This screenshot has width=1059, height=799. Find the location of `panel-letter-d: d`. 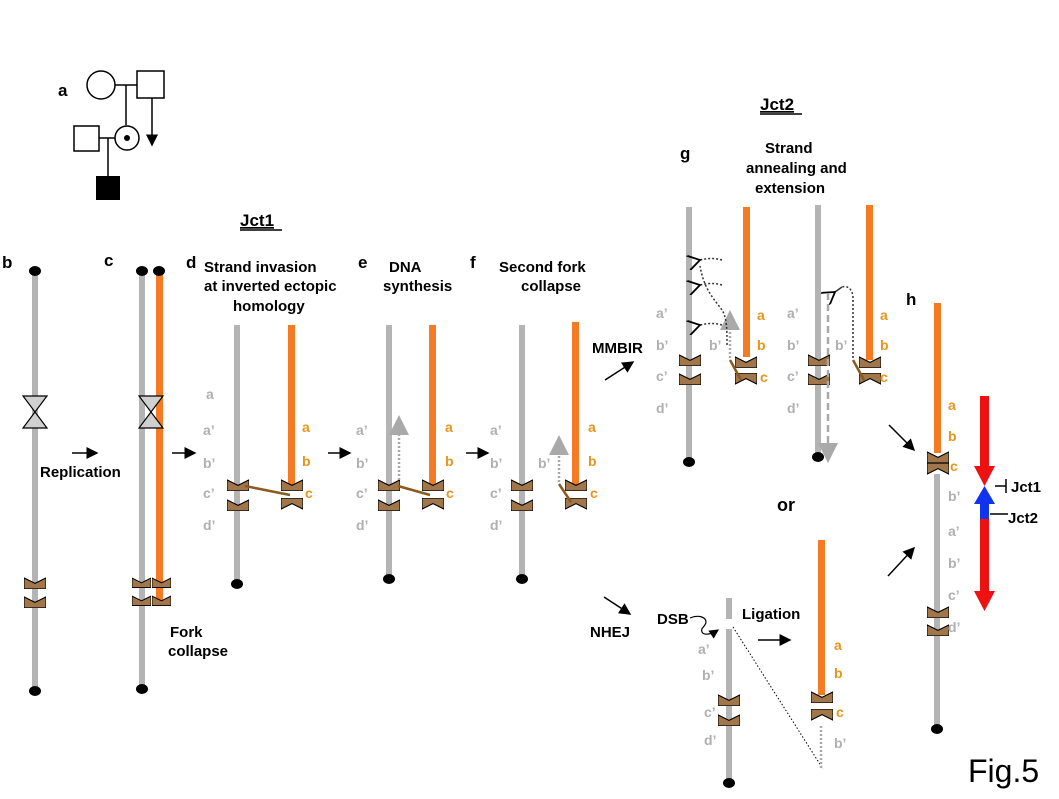

panel-letter-d: d is located at coordinates (191, 262).